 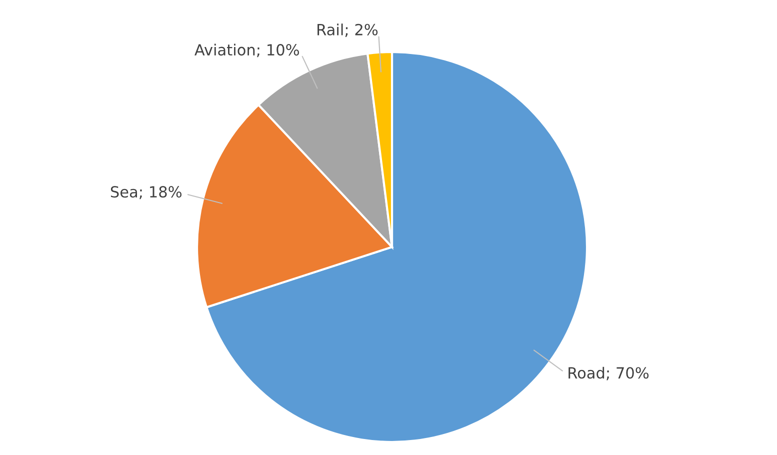 What do you see at coordinates (348, 30) in the screenshot?
I see `slice-label: Rail; 2%` at bounding box center [348, 30].